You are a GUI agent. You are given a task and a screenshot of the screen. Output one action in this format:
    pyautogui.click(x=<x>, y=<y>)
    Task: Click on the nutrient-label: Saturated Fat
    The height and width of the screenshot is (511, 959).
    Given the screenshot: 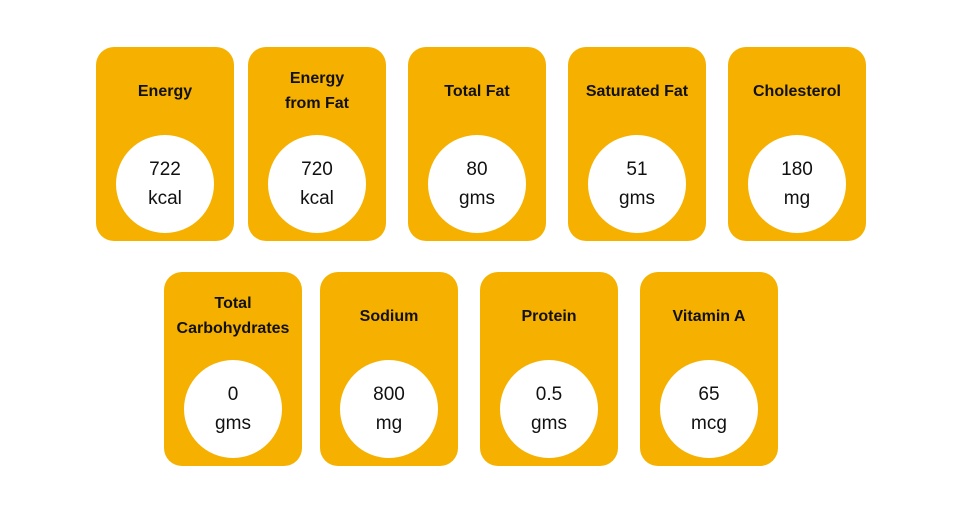 What is the action you would take?
    pyautogui.click(x=637, y=91)
    